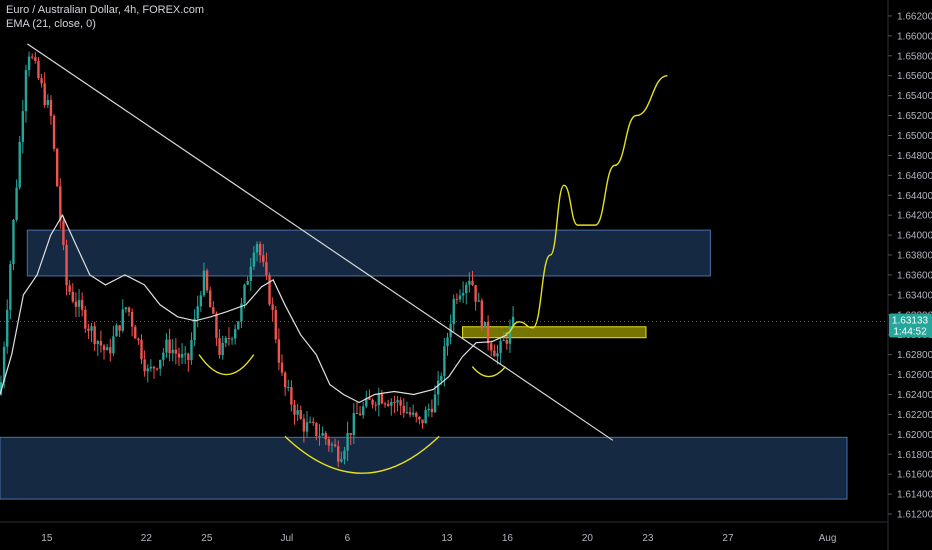 The height and width of the screenshot is (550, 932). I want to click on y-tick-label: 1.64600, so click(914, 176).